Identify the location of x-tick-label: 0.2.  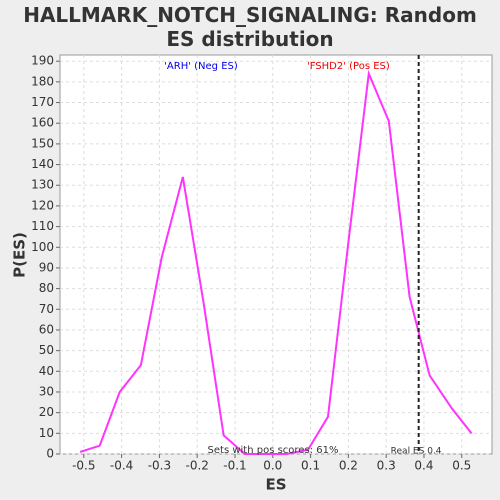
(348, 466).